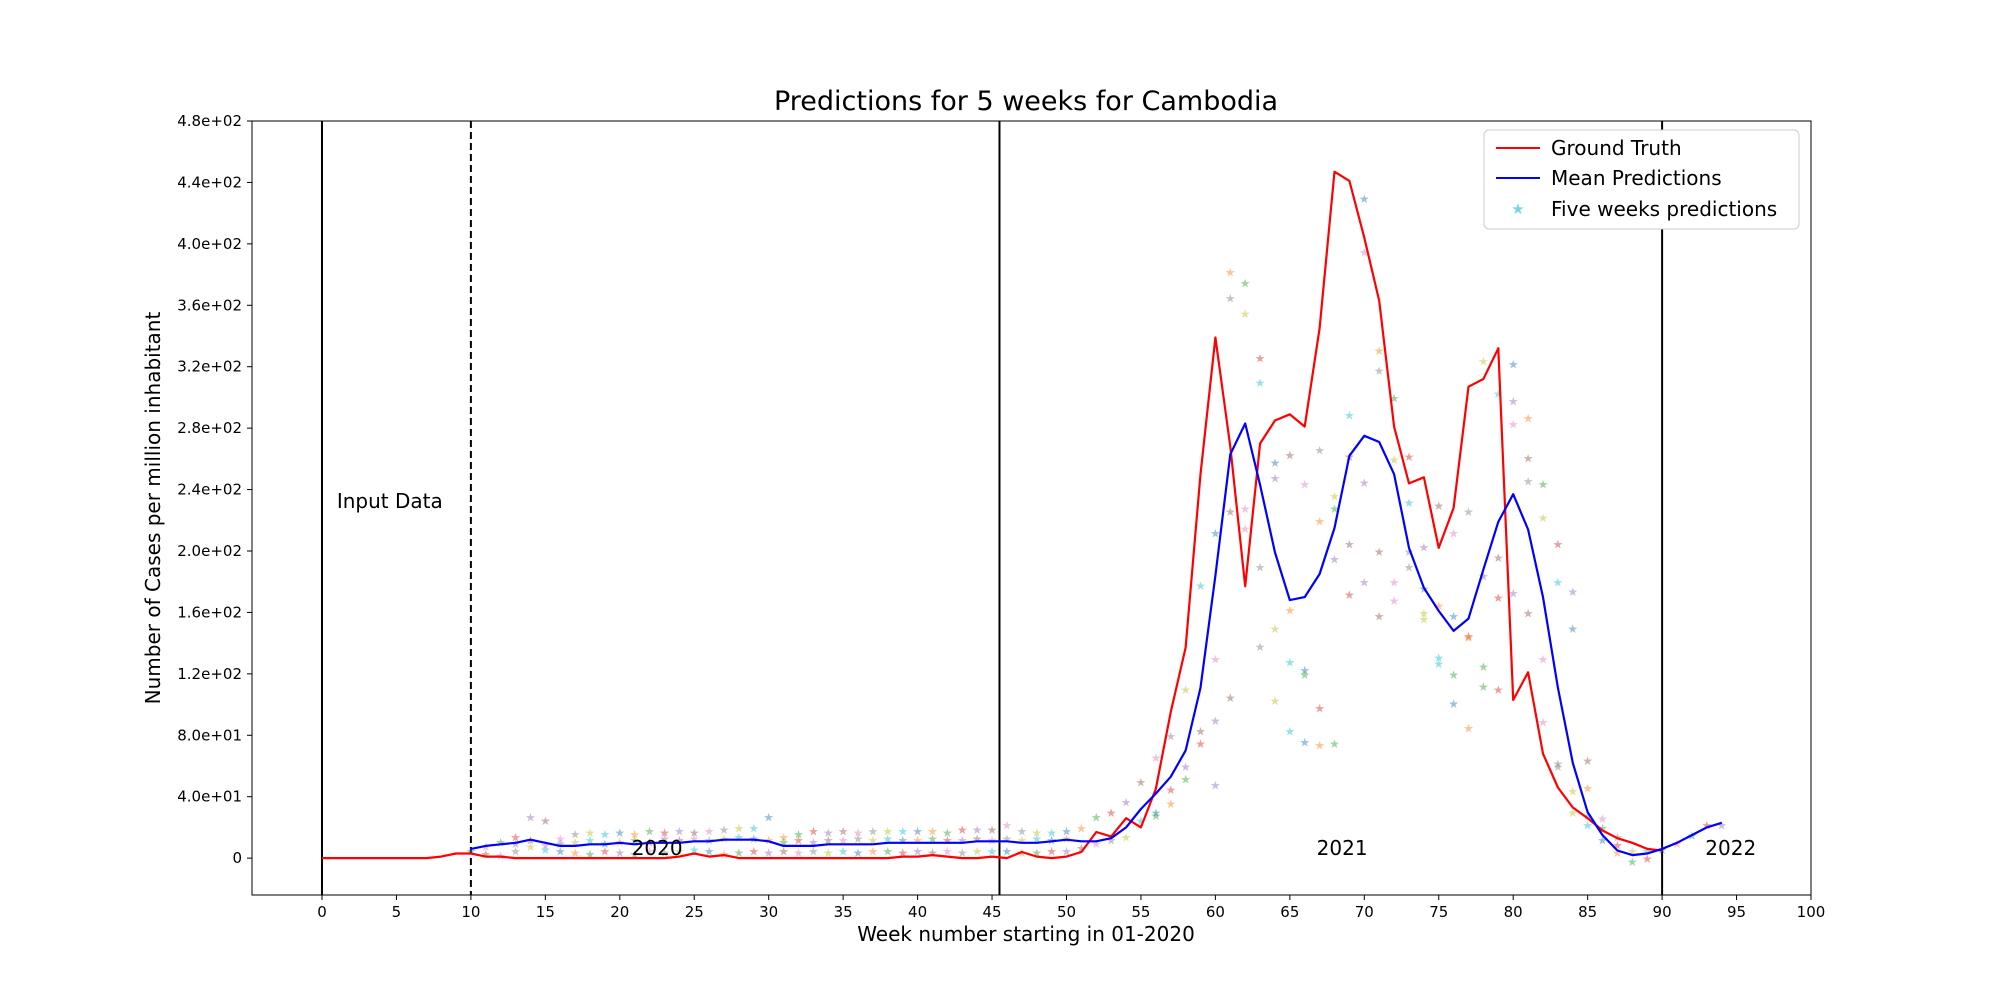 This screenshot has width=2000, height=1000. I want to click on legend-label-five-weeks: Five weeks predictions, so click(1664, 209).